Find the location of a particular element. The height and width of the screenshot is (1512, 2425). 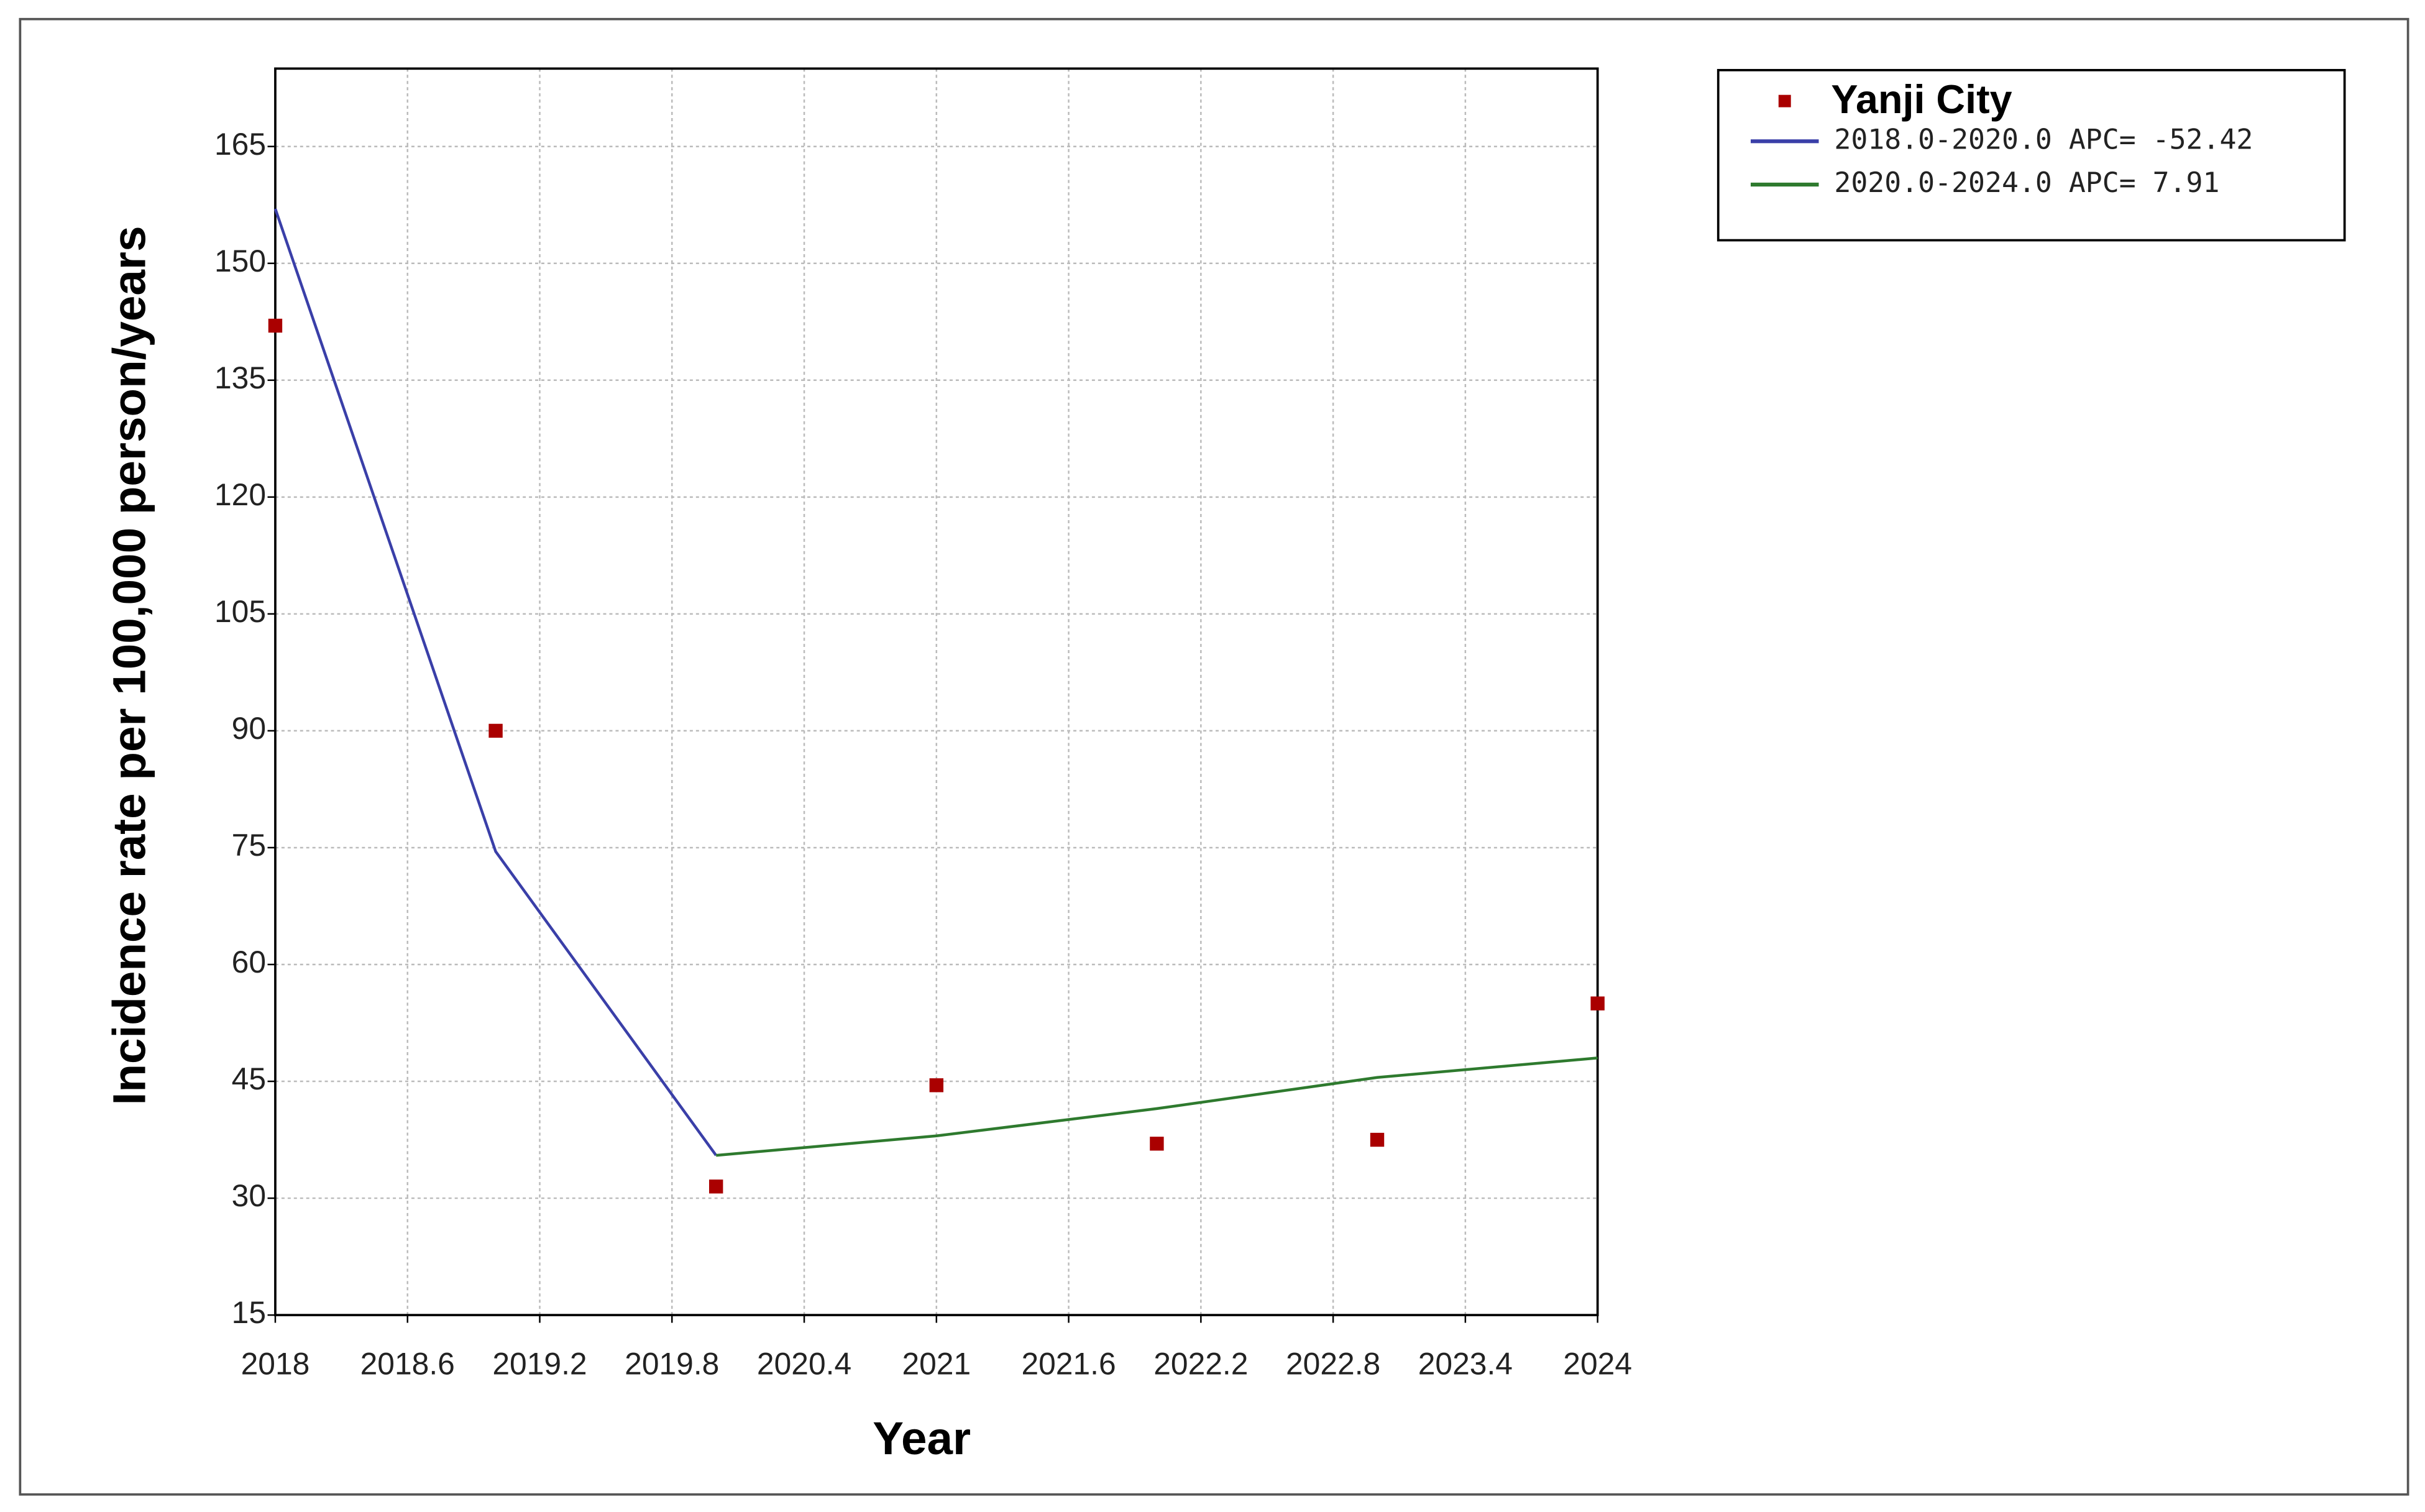

legend-label: 2018.0-2020.0 APC= -52.42 is located at coordinates (2043, 138).